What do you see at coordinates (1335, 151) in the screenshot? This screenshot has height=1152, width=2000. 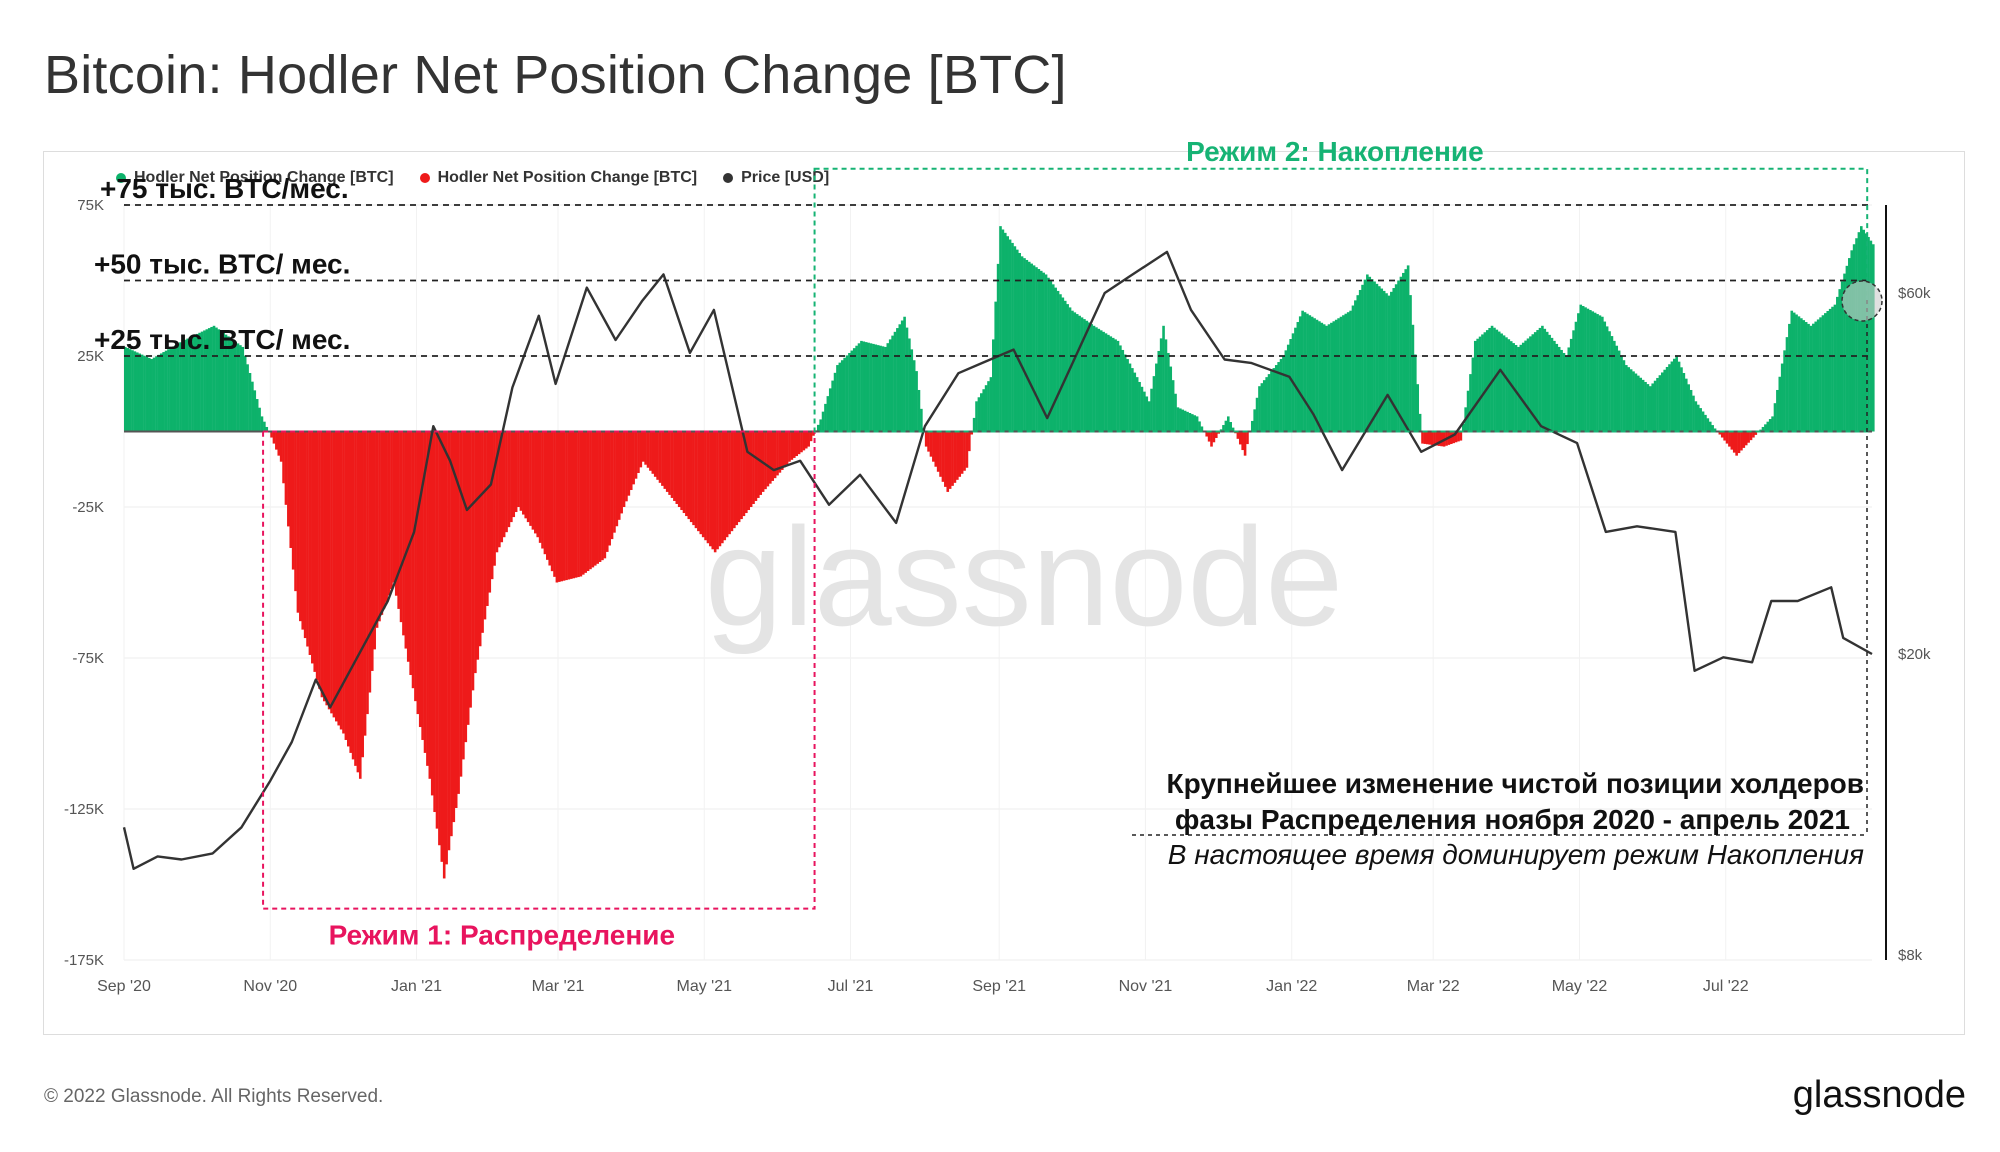 I see `regime-label: Режим 2: Накопление` at bounding box center [1335, 151].